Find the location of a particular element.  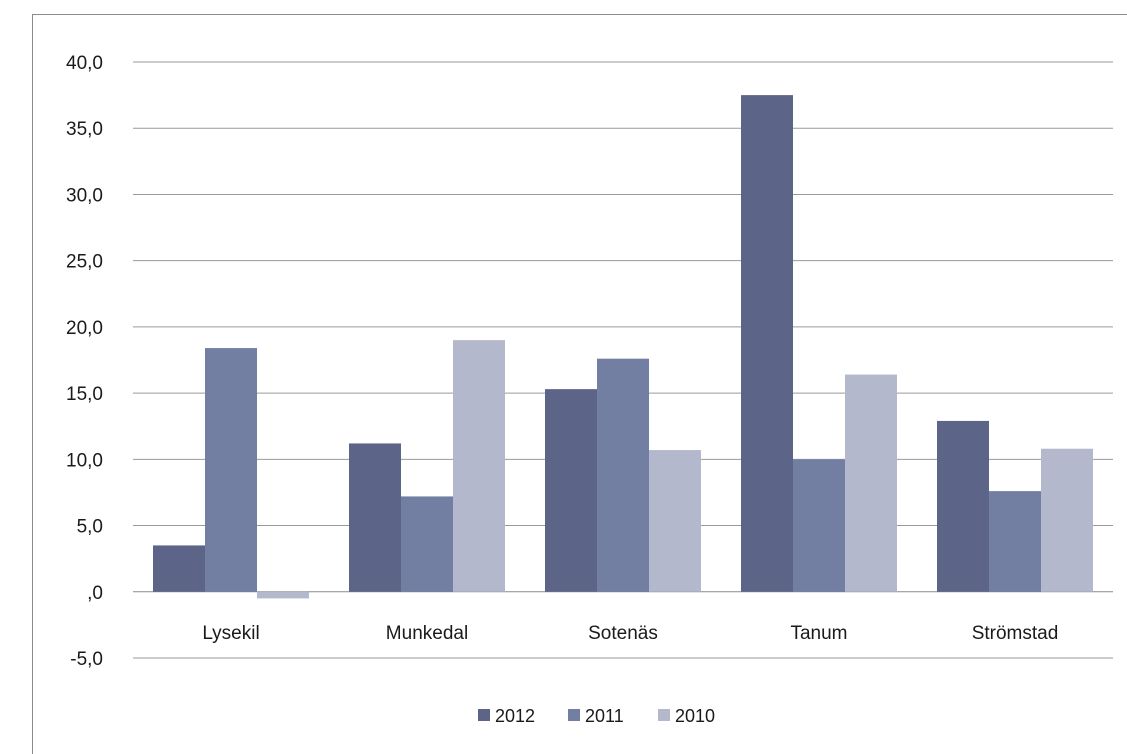

legend-swatch-2010 is located at coordinates (664, 715).